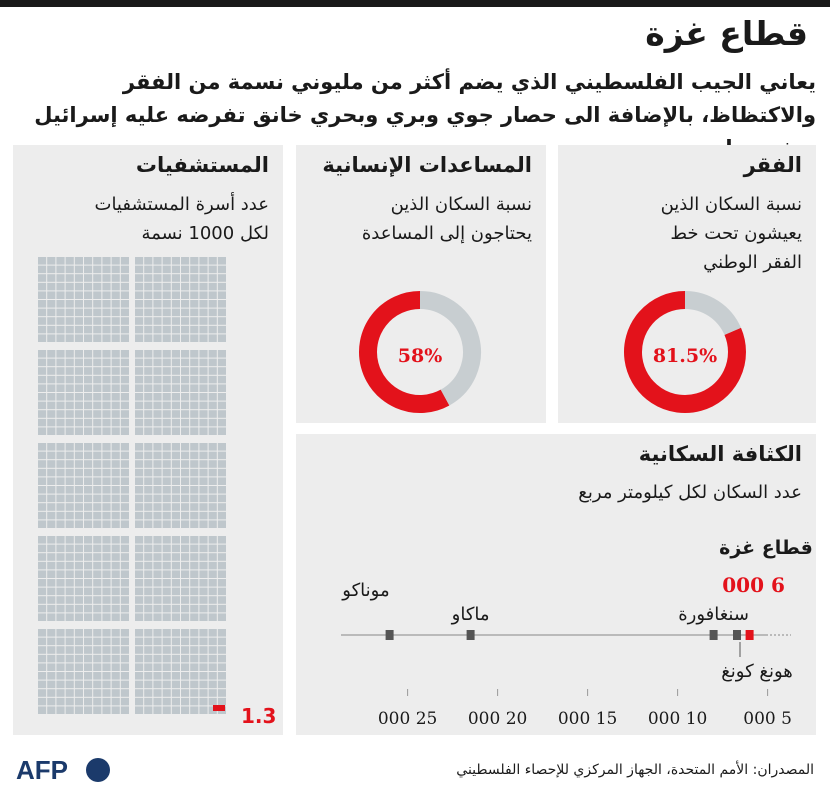 This screenshot has height=797, width=830. What do you see at coordinates (427, 165) in the screenshot?
I see `aid-title: المساعدات الإنسانية` at bounding box center [427, 165].